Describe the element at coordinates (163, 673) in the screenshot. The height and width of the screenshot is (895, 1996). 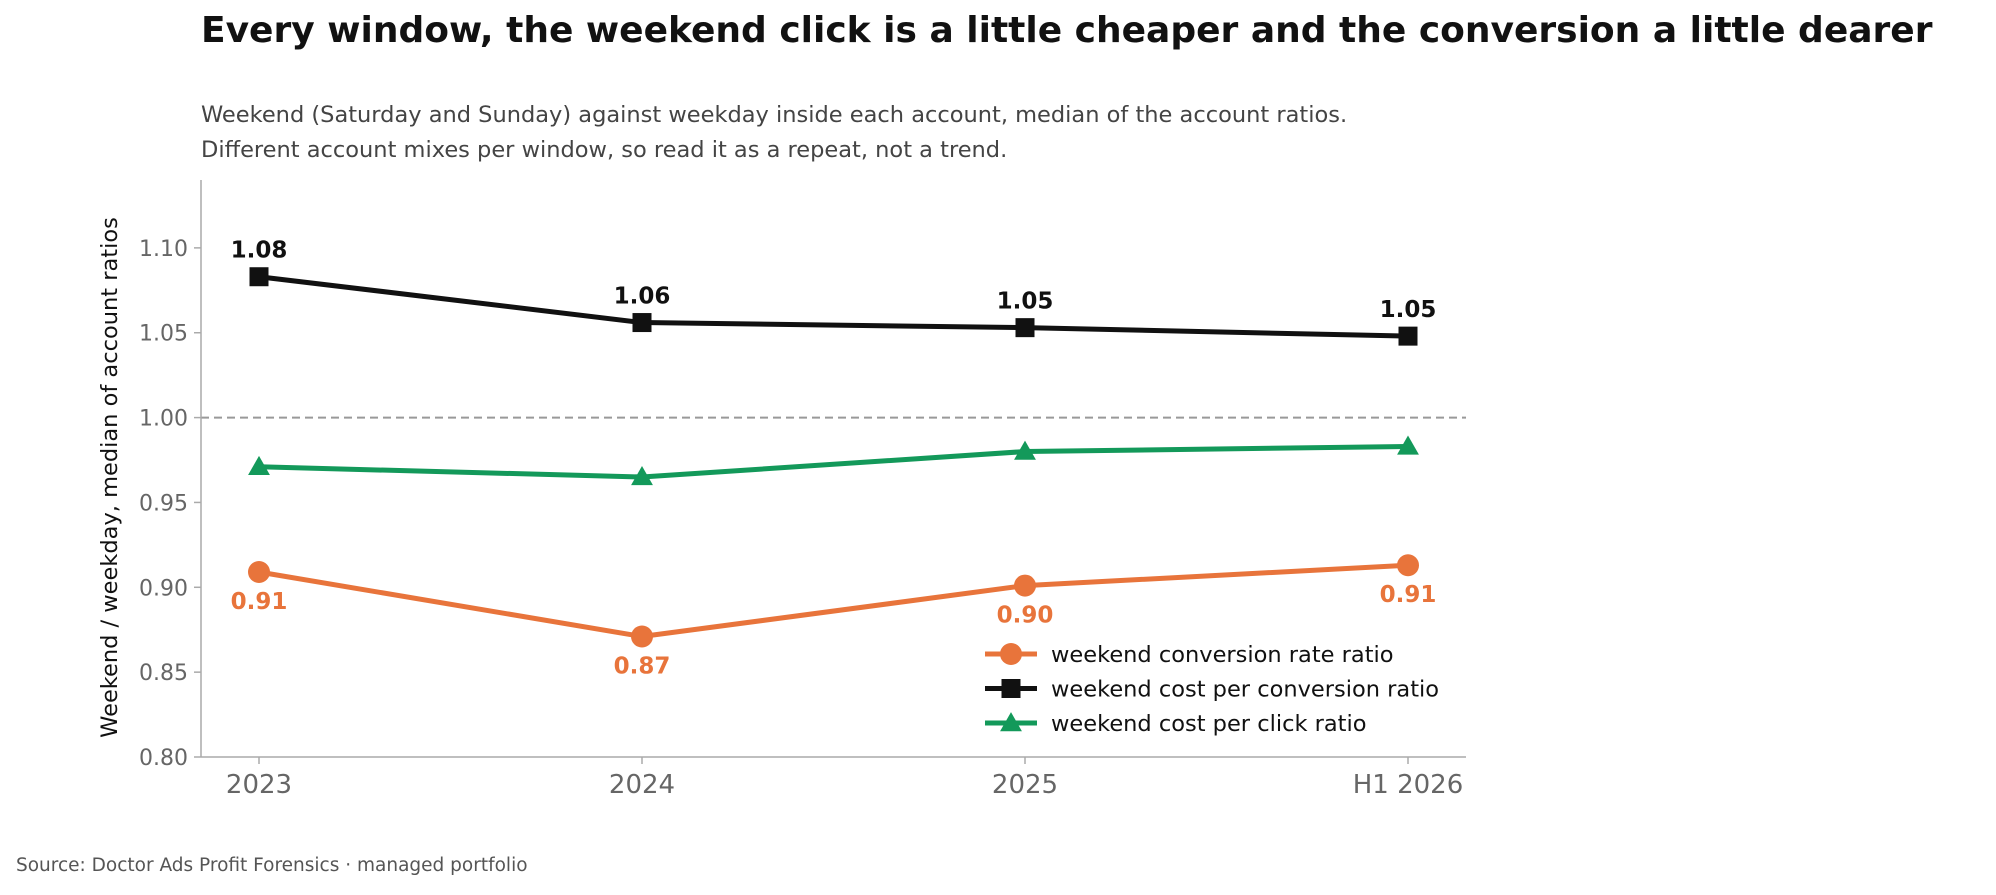
I see `y-tick-label: 0.85` at that location.